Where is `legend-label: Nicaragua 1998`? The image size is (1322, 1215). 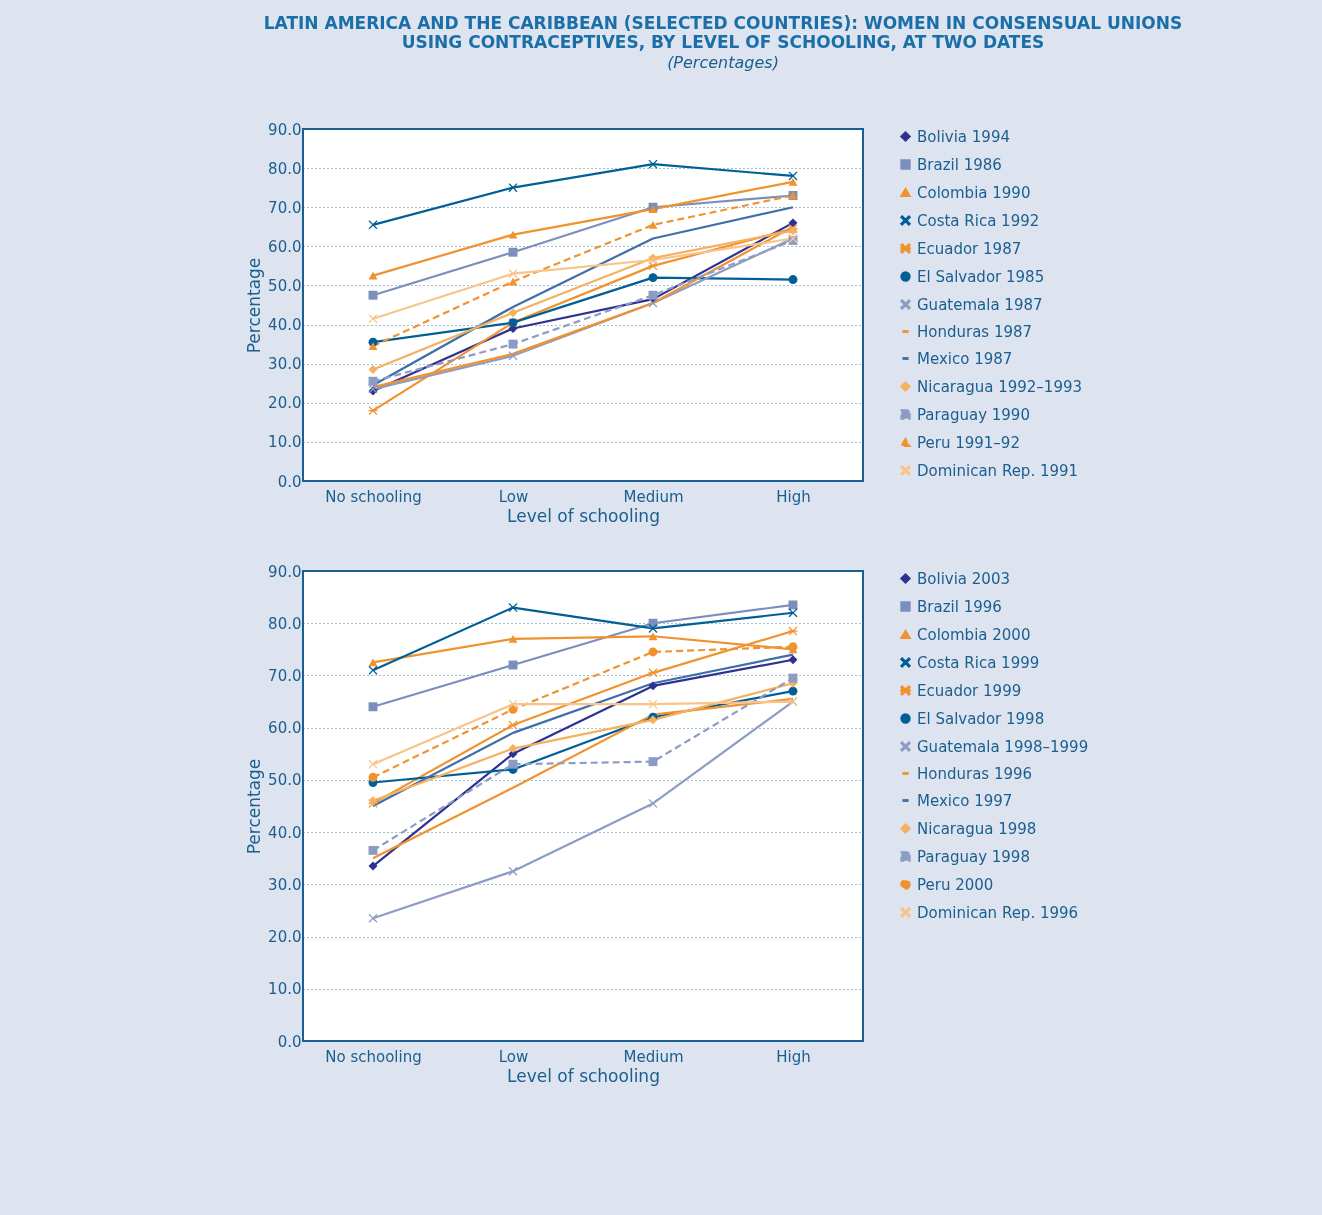
legend-label: Nicaragua 1998 is located at coordinates (977, 828).